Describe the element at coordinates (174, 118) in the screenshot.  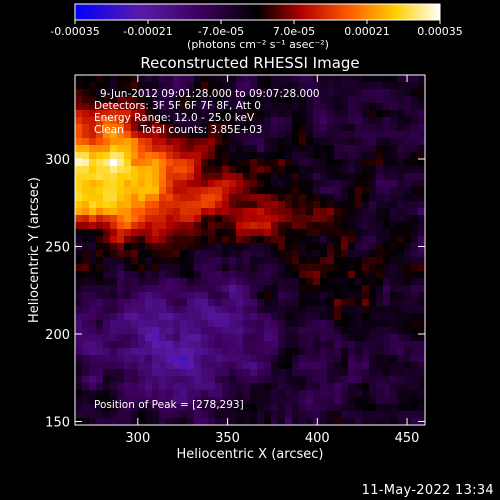
I see `annotation-energy-range: Energy Range: 12.0 - 25.0 keV` at that location.